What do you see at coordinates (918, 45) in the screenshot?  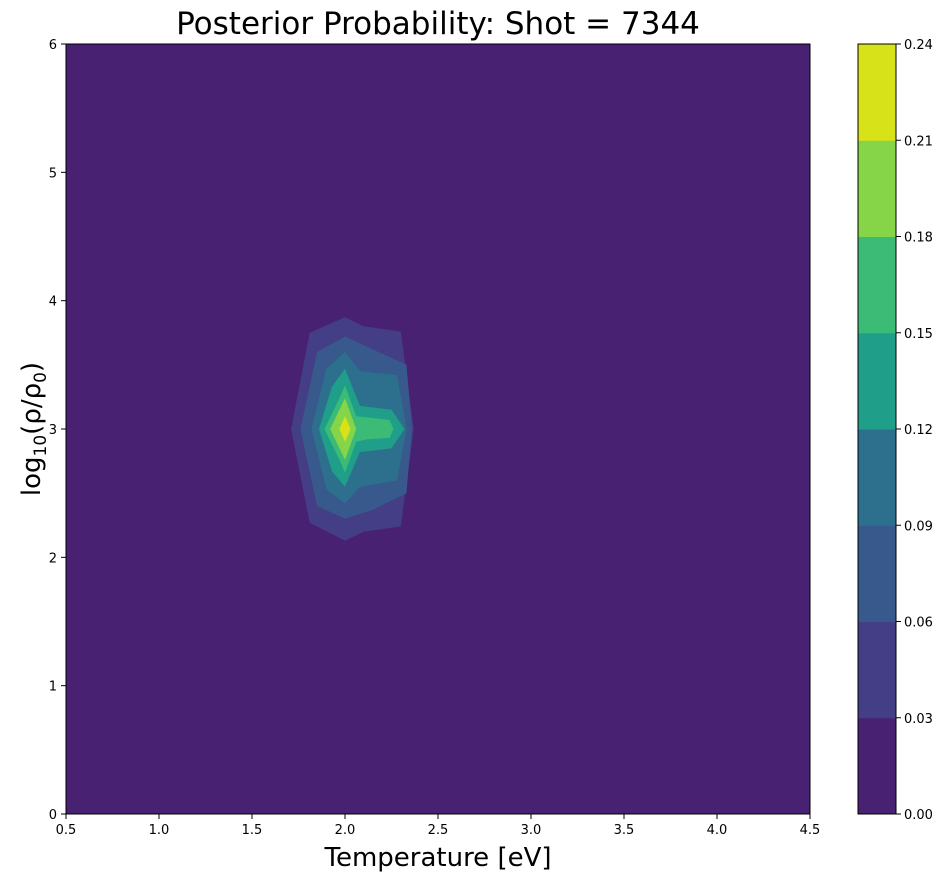 I see `colorbar-tick-label: 0.24` at bounding box center [918, 45].